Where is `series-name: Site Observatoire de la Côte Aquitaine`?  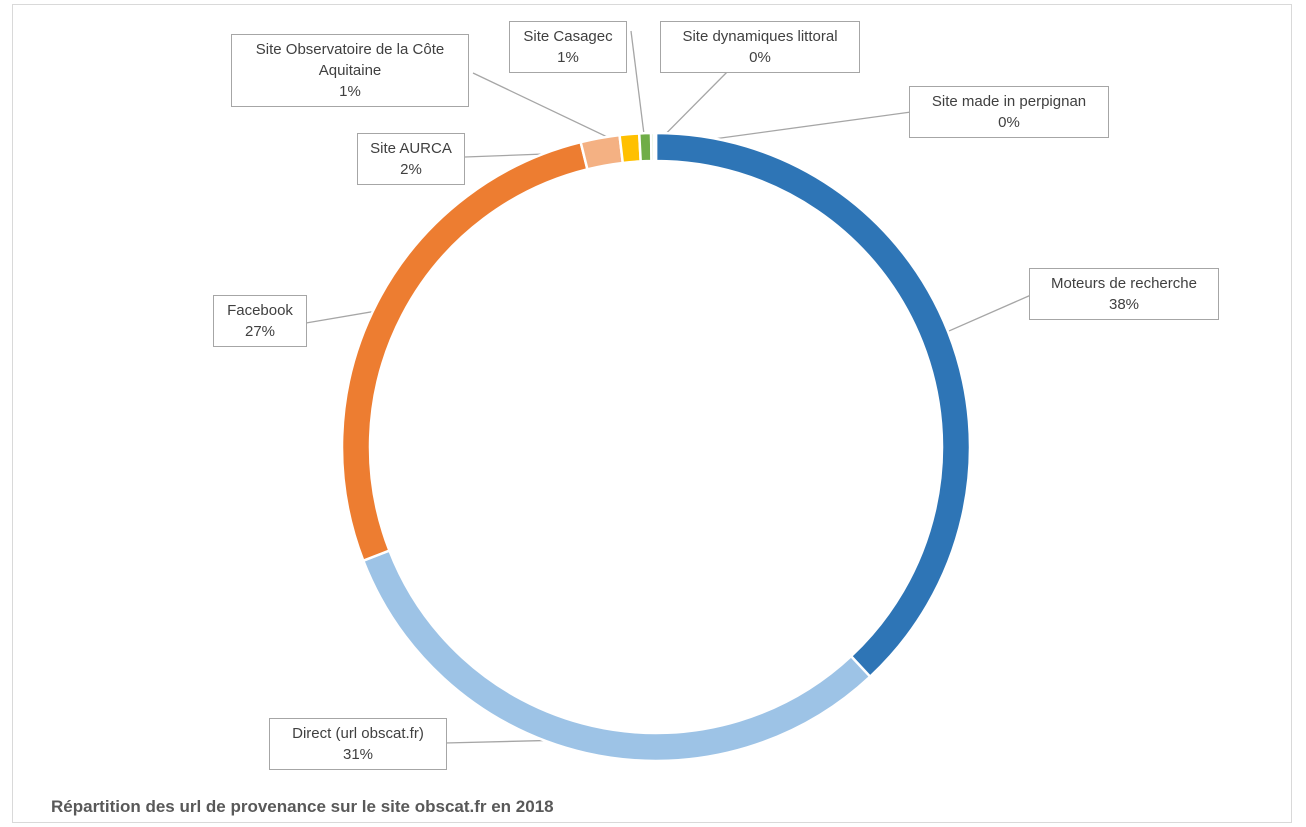 series-name: Site Observatoire de la Côte Aquitaine is located at coordinates (350, 60).